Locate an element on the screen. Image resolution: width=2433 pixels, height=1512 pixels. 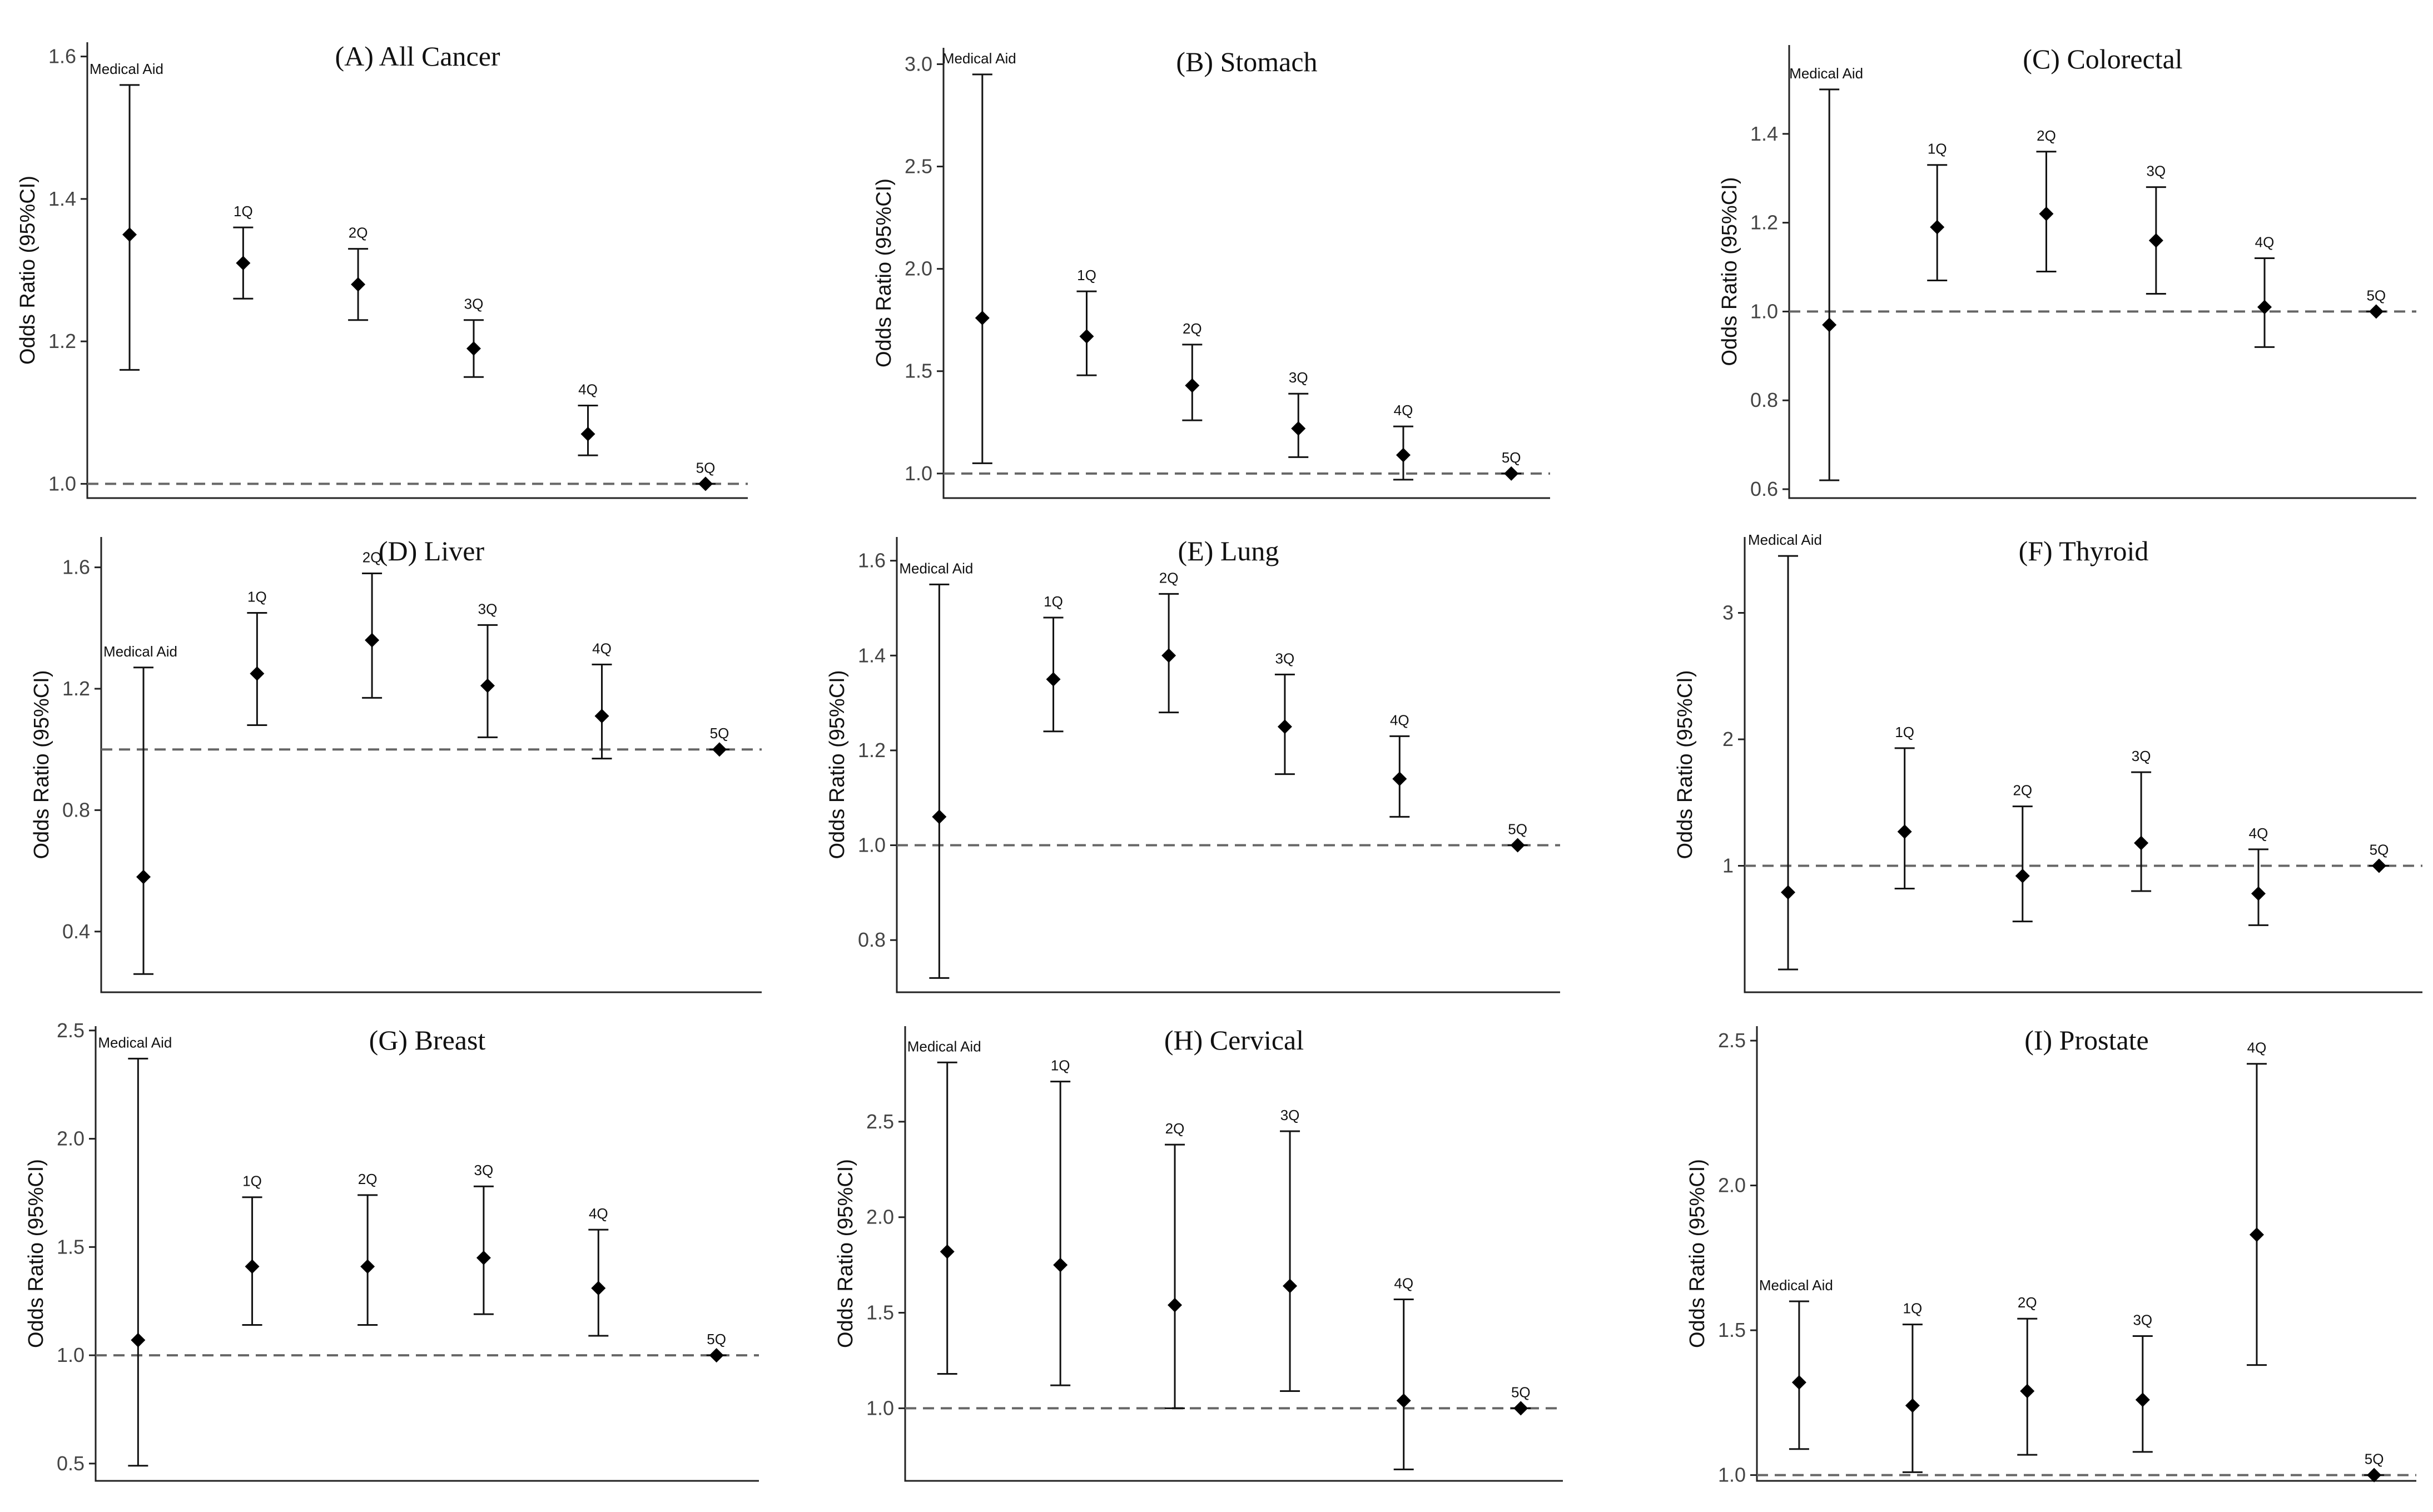
y-tick-label: 0.6 is located at coordinates (1764, 489).